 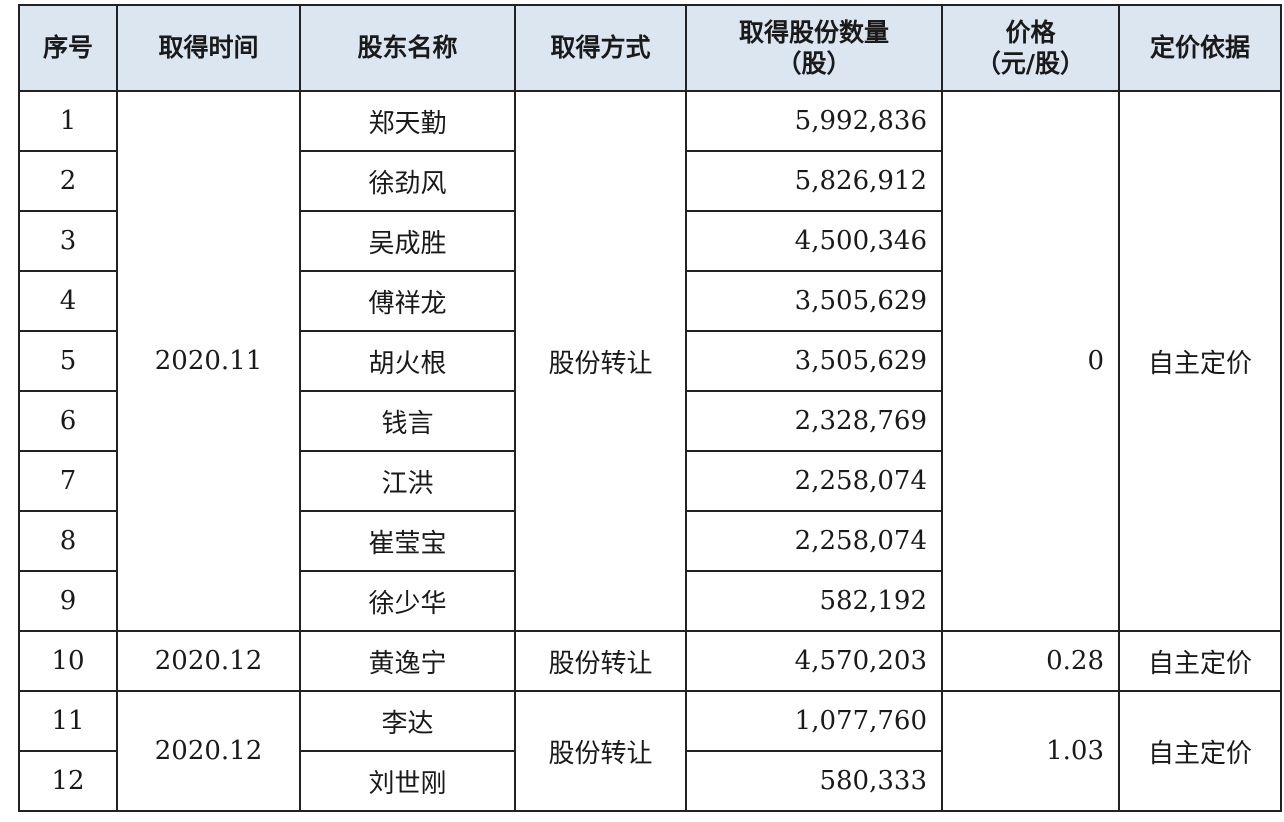 I want to click on cell-name: 徐少华, so click(x=407, y=601).